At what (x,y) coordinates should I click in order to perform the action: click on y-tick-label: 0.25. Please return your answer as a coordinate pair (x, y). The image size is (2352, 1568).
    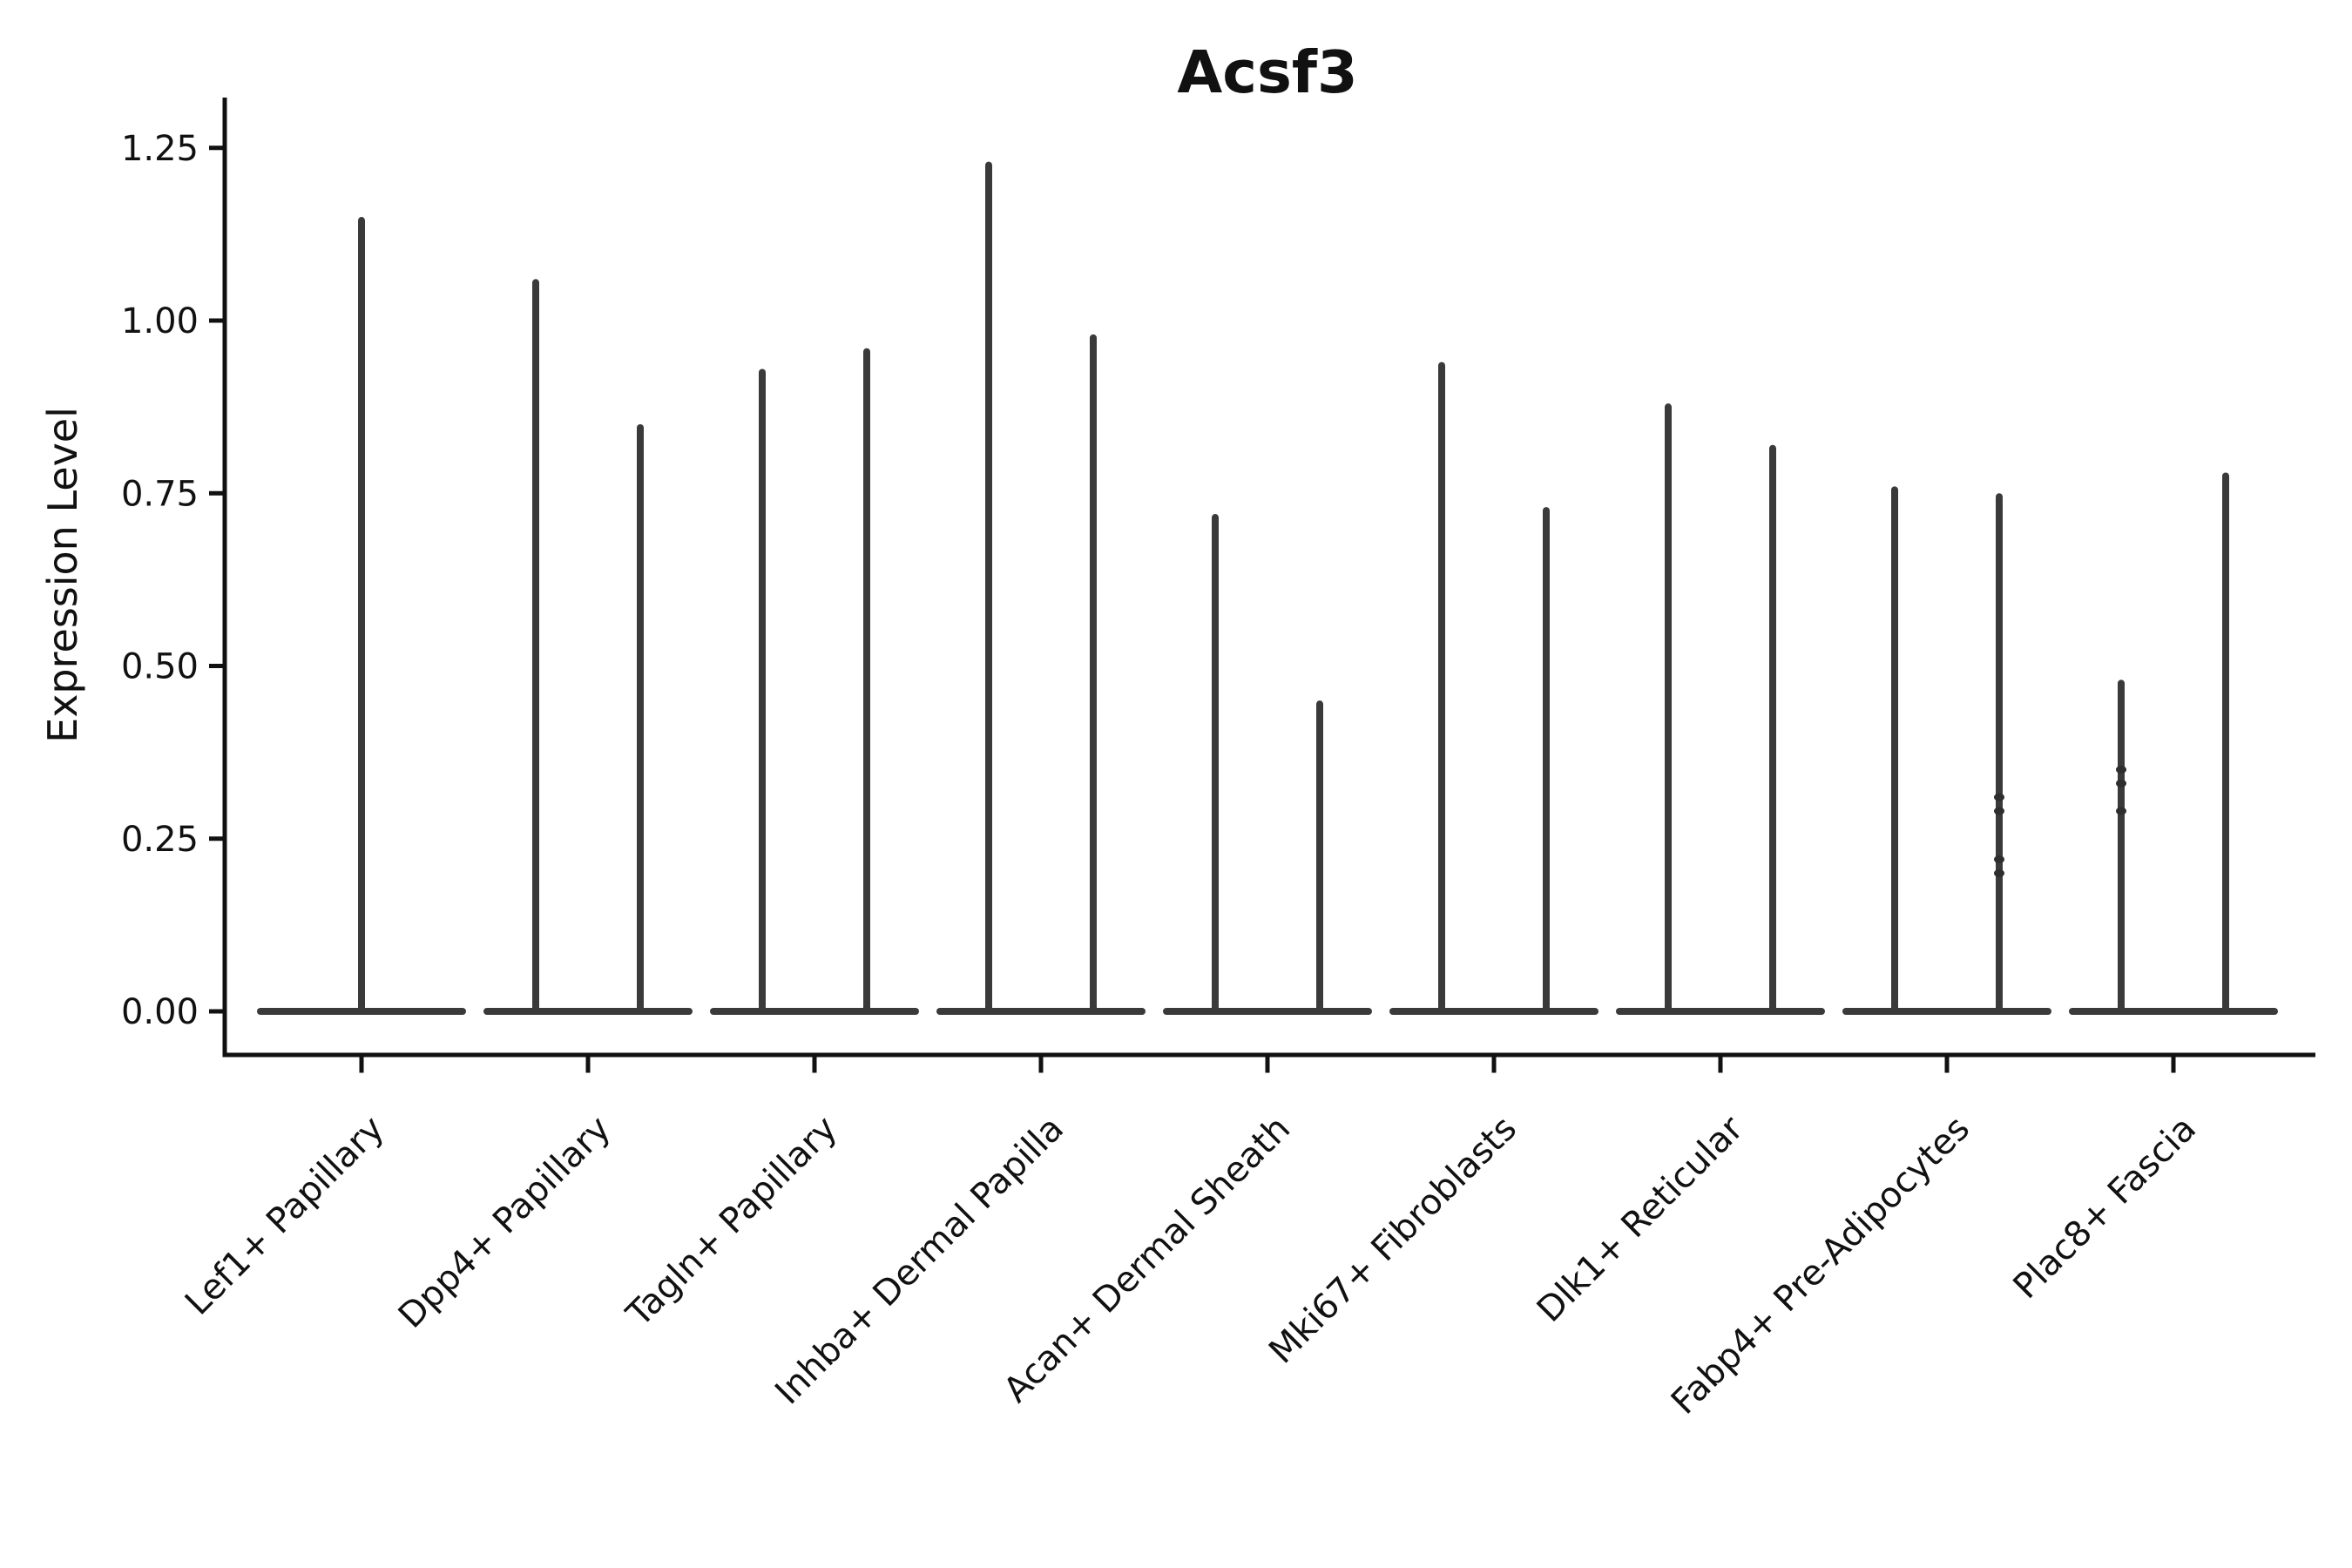
    Looking at the image, I should click on (160, 840).